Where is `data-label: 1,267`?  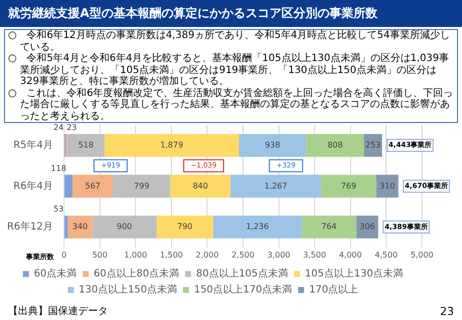 data-label: 1,267 is located at coordinates (276, 185).